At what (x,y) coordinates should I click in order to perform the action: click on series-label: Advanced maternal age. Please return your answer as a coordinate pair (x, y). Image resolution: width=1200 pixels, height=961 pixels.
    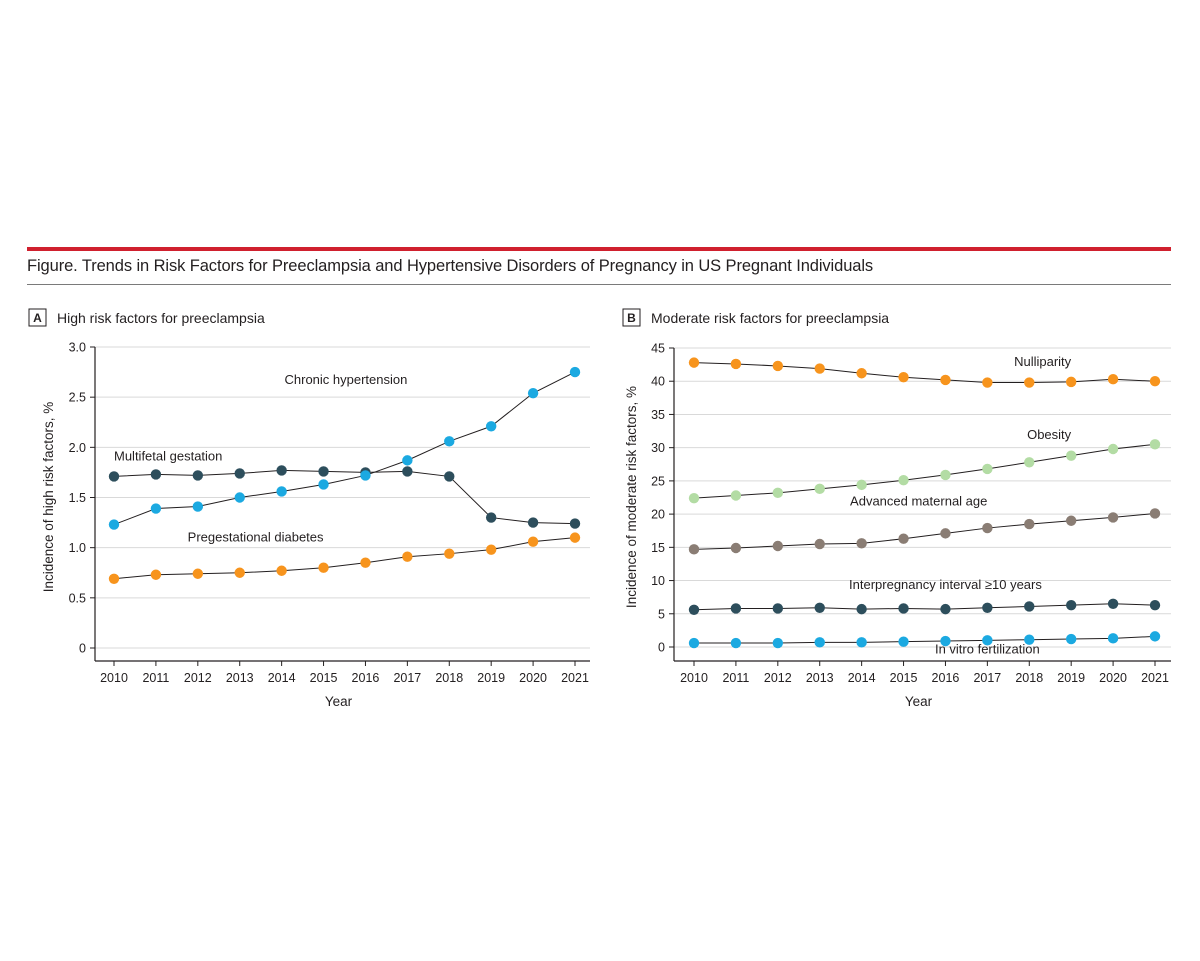
    Looking at the image, I should click on (918, 500).